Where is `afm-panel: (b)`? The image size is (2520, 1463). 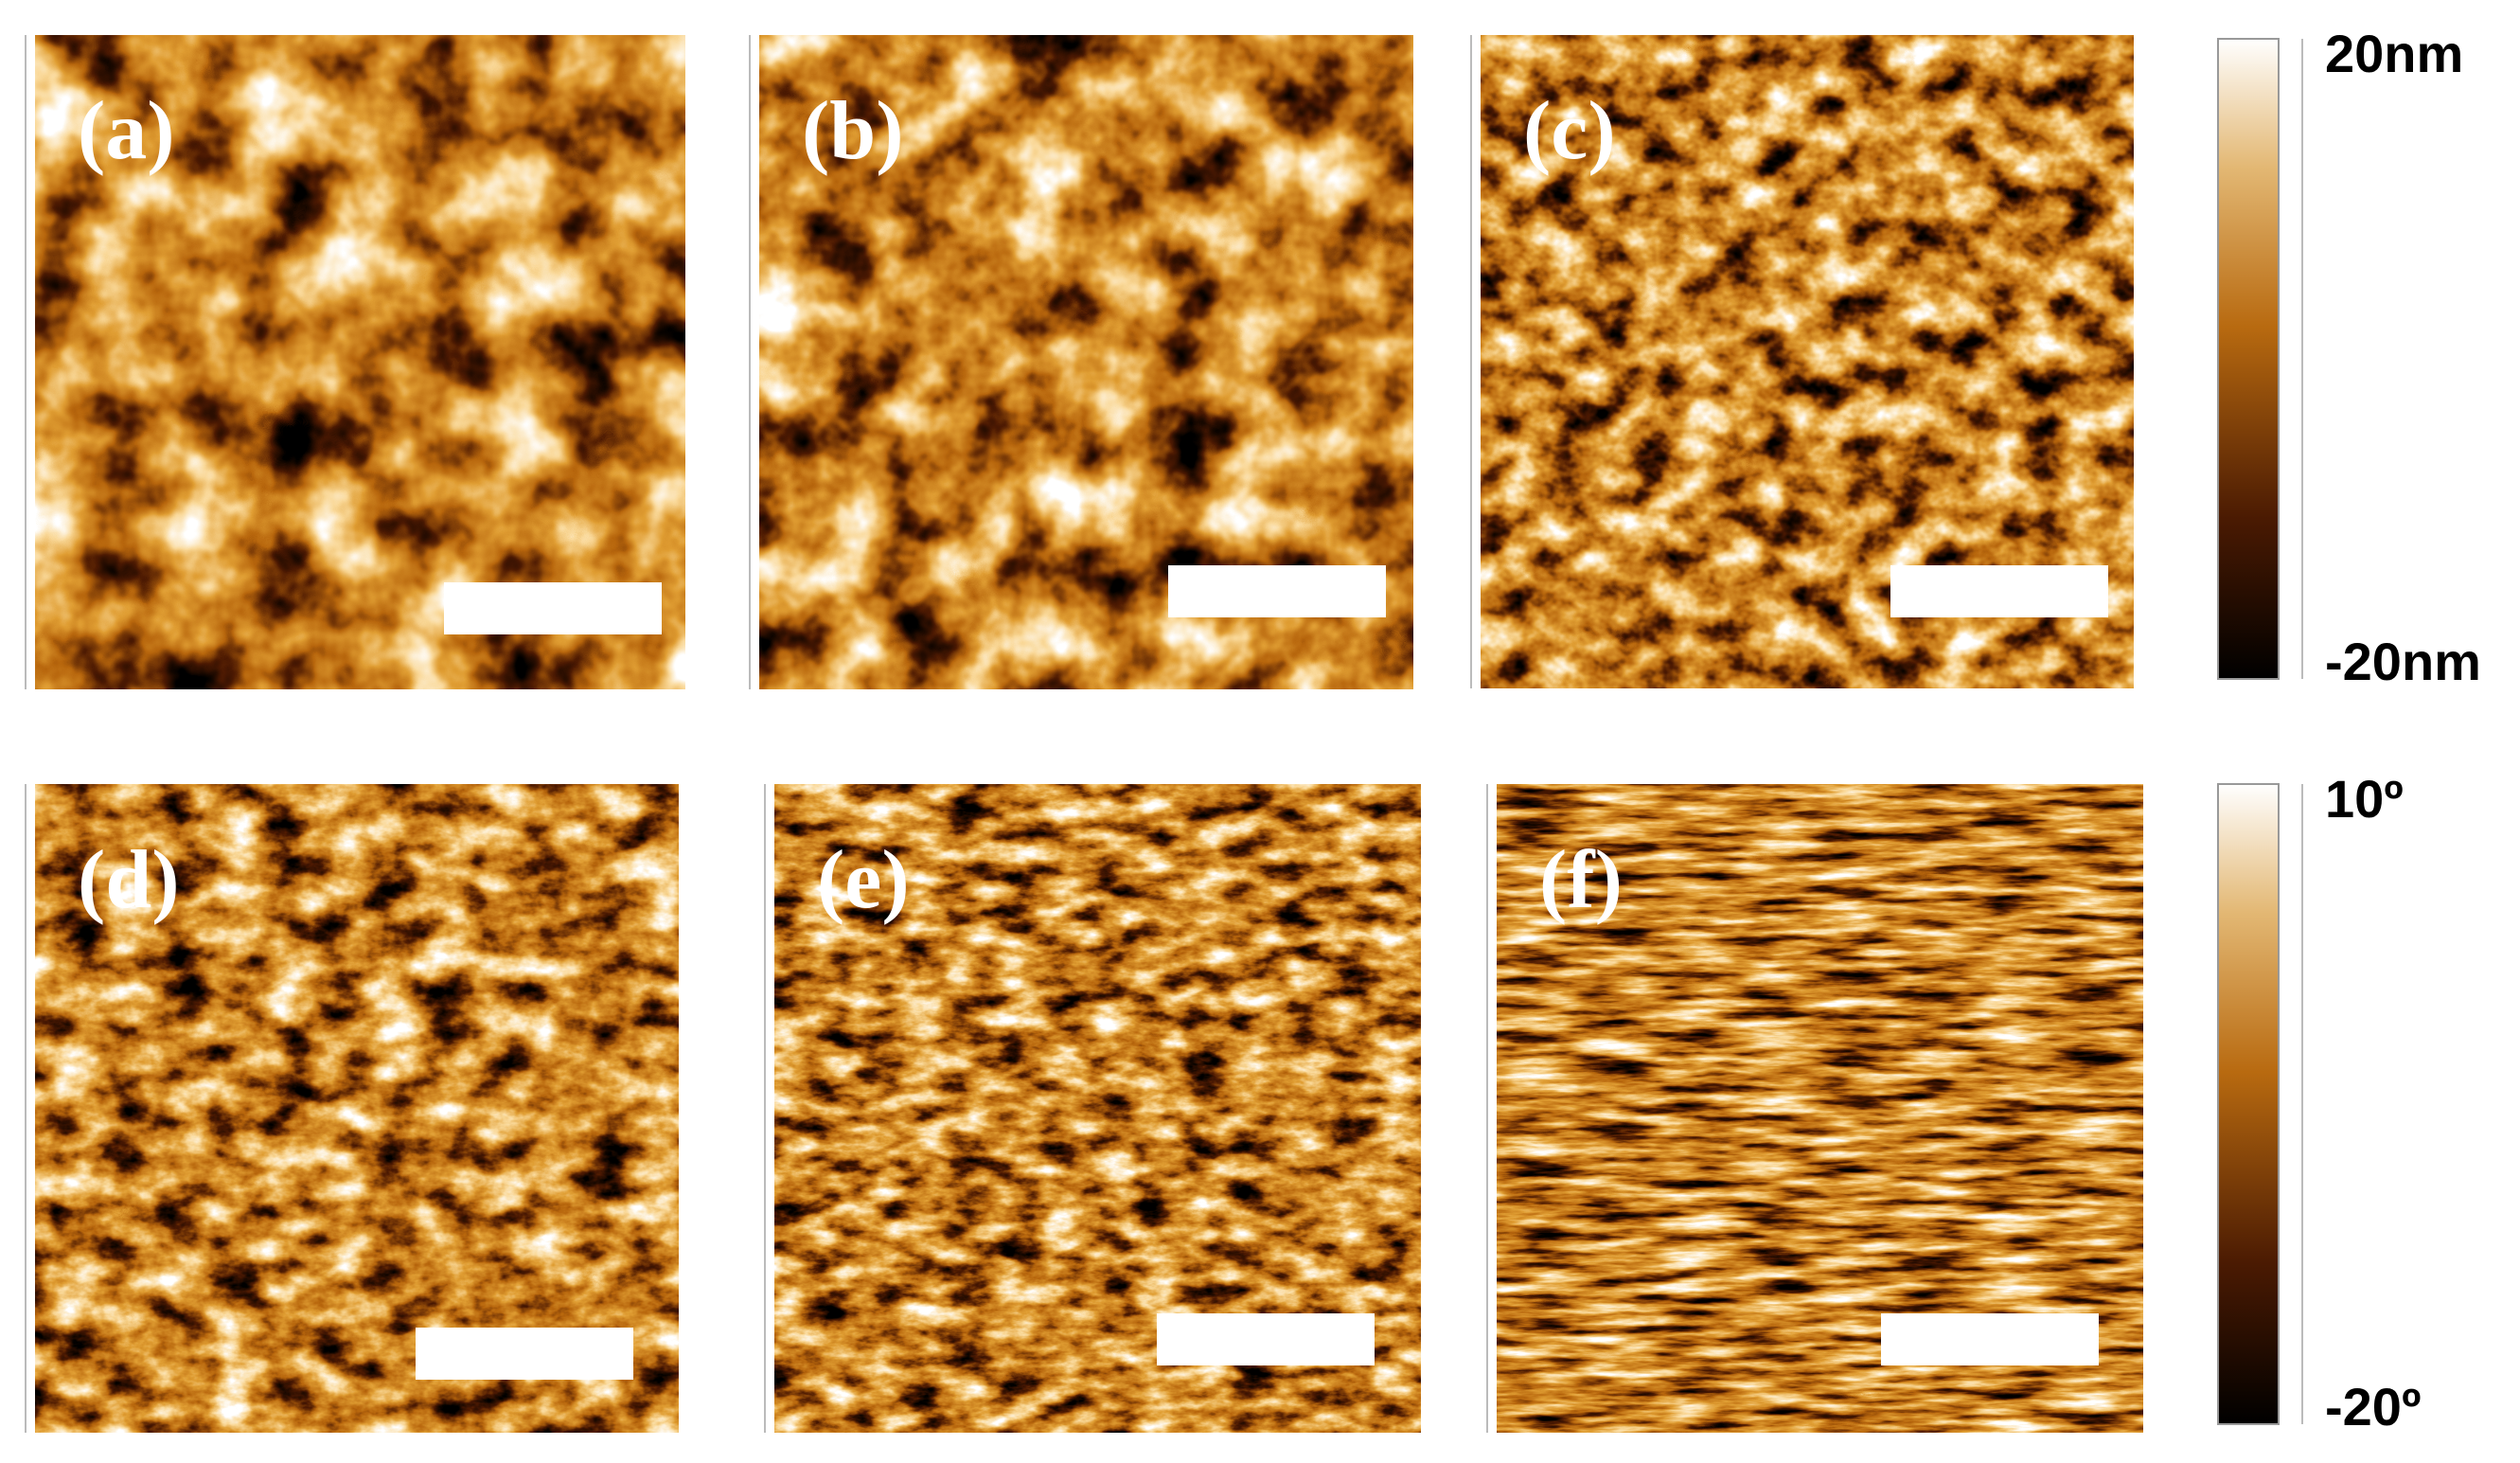
afm-panel: (b) is located at coordinates (1081, 362).